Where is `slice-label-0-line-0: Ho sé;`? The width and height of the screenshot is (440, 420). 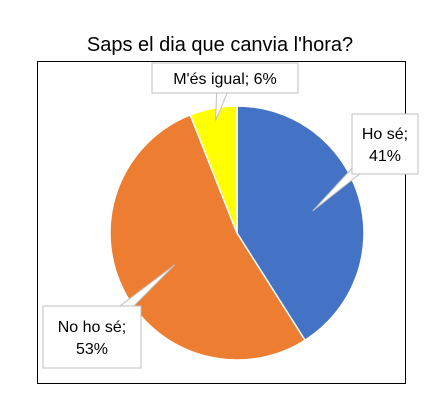 slice-label-0-line-0: Ho sé; is located at coordinates (385, 134).